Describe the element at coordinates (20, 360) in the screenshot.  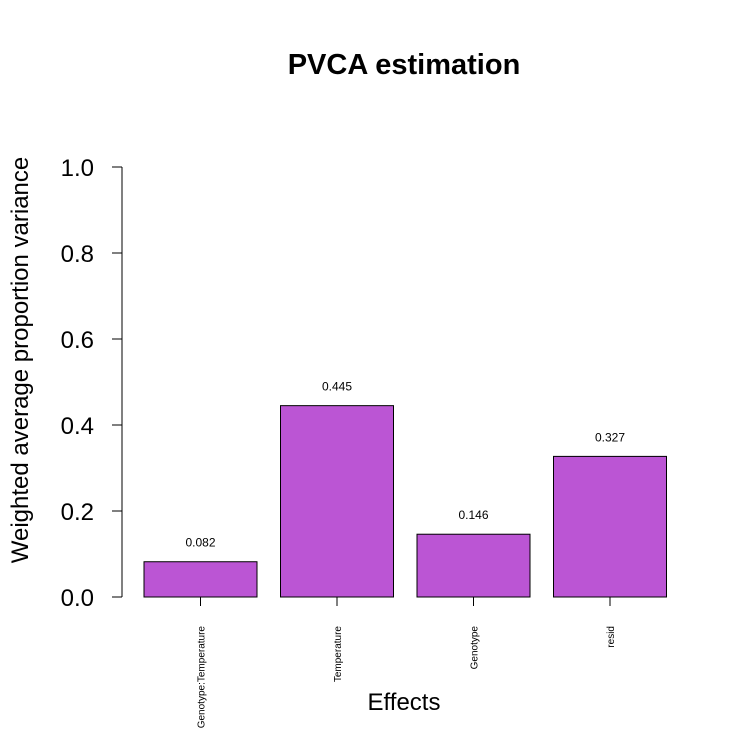
I see `y-axis-label: Weighted average proportion variance` at that location.